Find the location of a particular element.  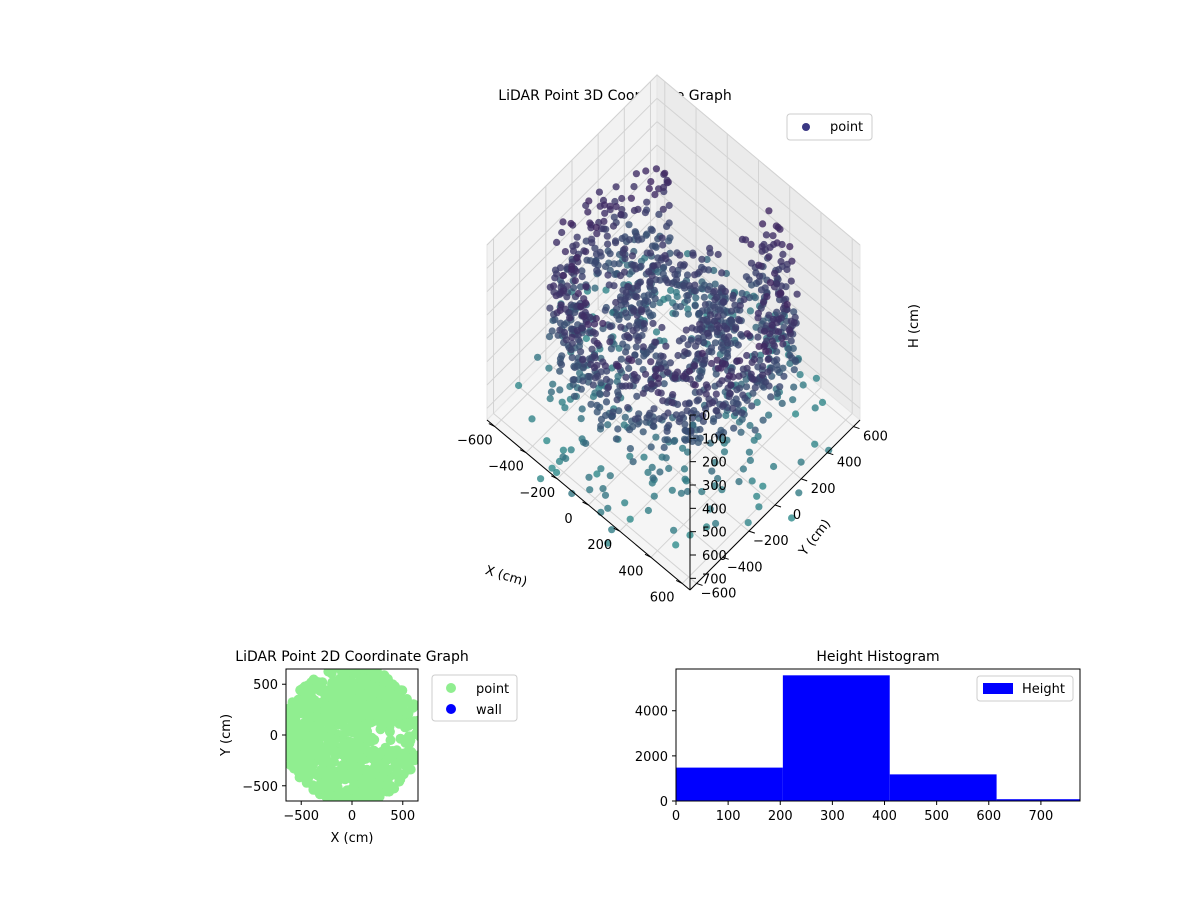

chart-2d-ylabel: Y (cm) is located at coordinates (226, 735).